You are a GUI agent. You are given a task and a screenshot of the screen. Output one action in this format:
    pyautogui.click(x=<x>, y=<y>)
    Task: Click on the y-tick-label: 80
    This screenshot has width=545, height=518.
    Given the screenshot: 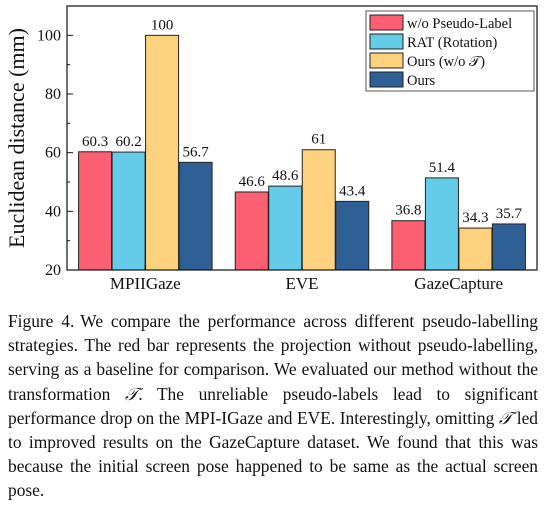 What is the action you would take?
    pyautogui.click(x=53, y=94)
    